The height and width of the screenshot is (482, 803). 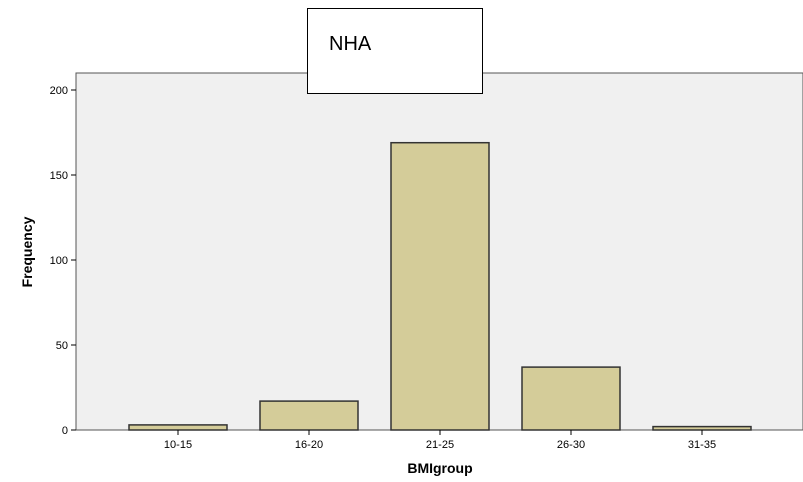 What do you see at coordinates (439, 468) in the screenshot?
I see `x-axis-title: BMIgroup` at bounding box center [439, 468].